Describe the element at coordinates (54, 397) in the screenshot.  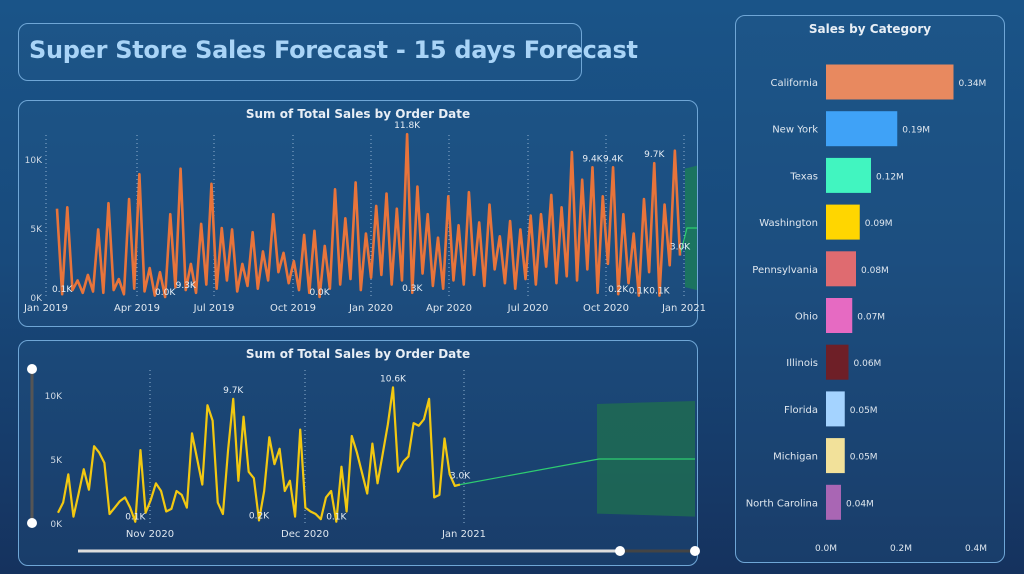
I see `y-tick-label: 10K` at that location.